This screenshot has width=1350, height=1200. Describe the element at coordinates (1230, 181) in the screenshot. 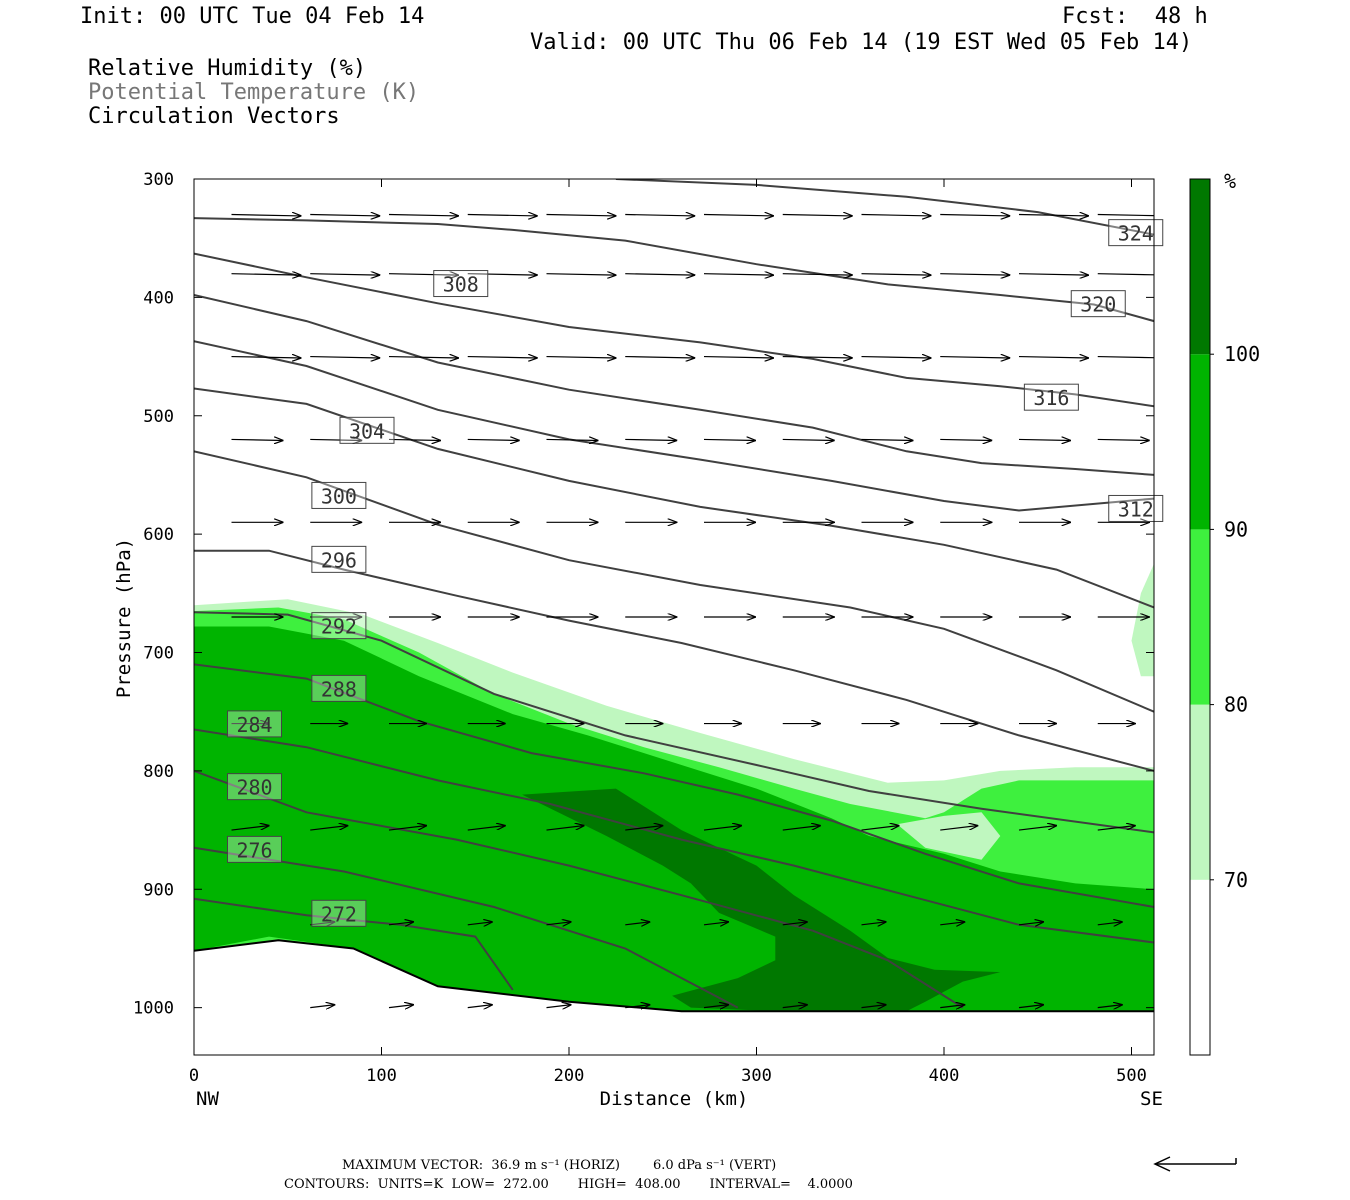

I see `colorbar-unit: %` at that location.